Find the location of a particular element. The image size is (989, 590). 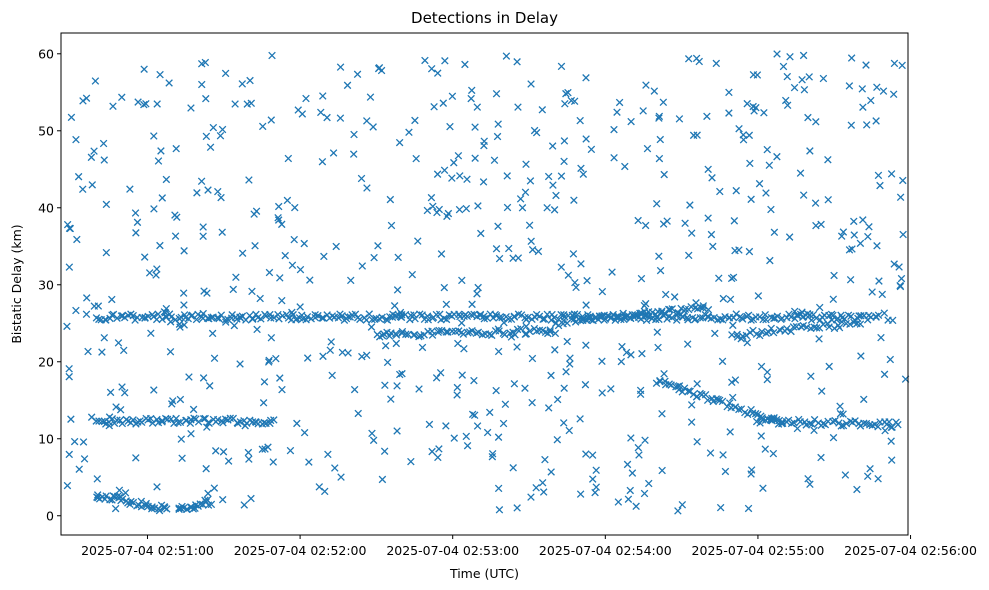

y-tick-label: 40 is located at coordinates (46, 207).